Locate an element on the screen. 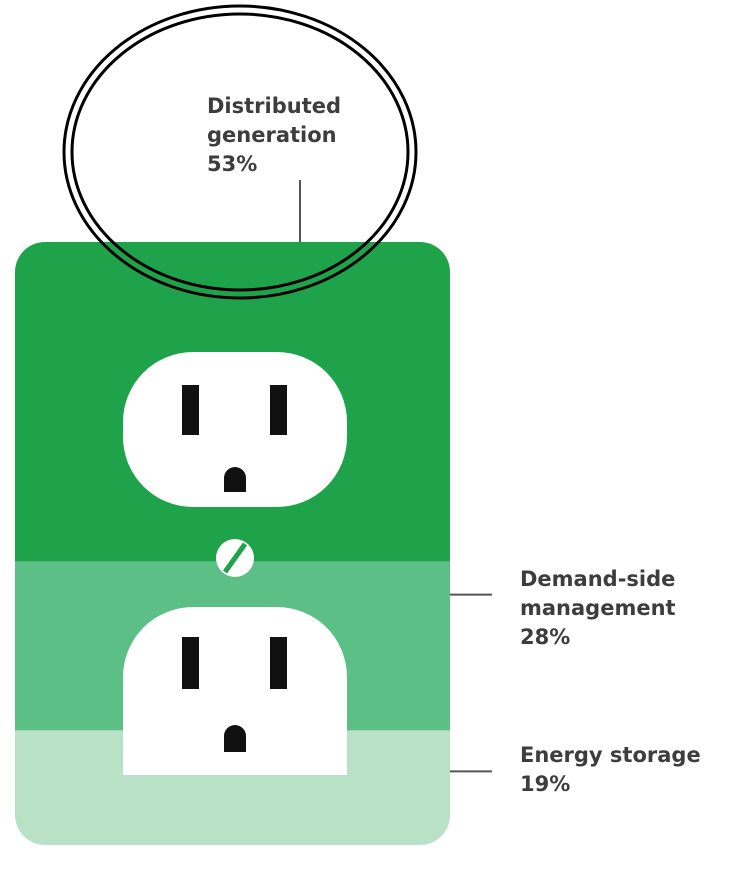  value-label: 53% is located at coordinates (232, 164).